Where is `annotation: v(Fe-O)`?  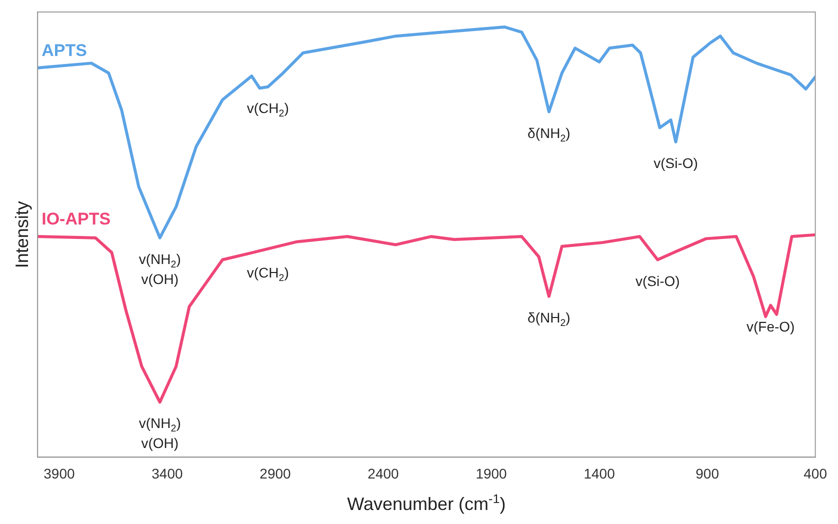 annotation: v(Fe-O) is located at coordinates (770, 326).